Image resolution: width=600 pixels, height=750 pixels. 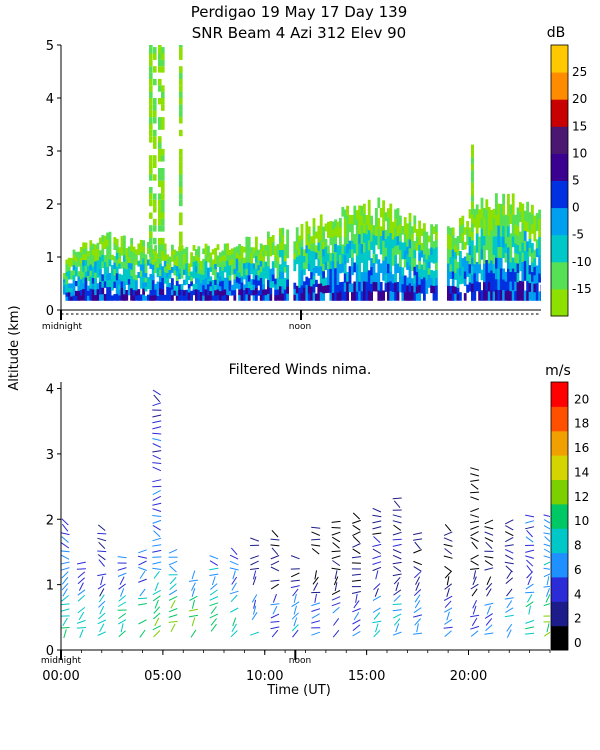 What do you see at coordinates (50, 46) in the screenshot?
I see `snr-y-tick-label: 5` at bounding box center [50, 46].